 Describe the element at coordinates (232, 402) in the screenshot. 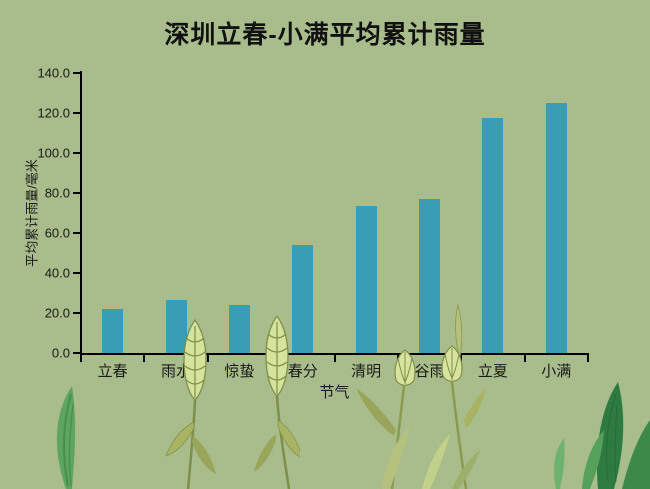

I see `wheat-stalks-icon` at that location.